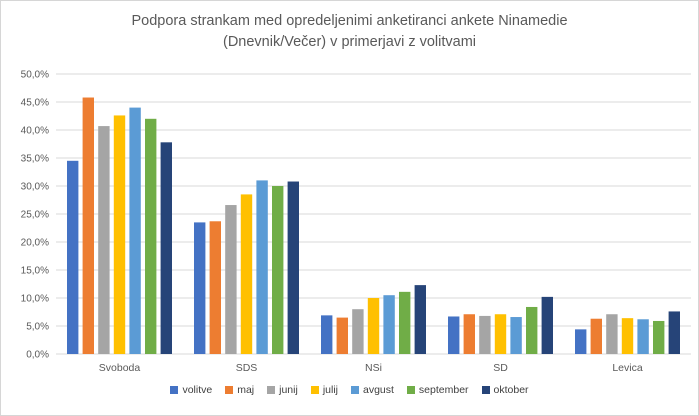 This screenshot has width=699, height=416. What do you see at coordinates (35, 131) in the screenshot?
I see `y-tick-label: 40,0%` at bounding box center [35, 131].